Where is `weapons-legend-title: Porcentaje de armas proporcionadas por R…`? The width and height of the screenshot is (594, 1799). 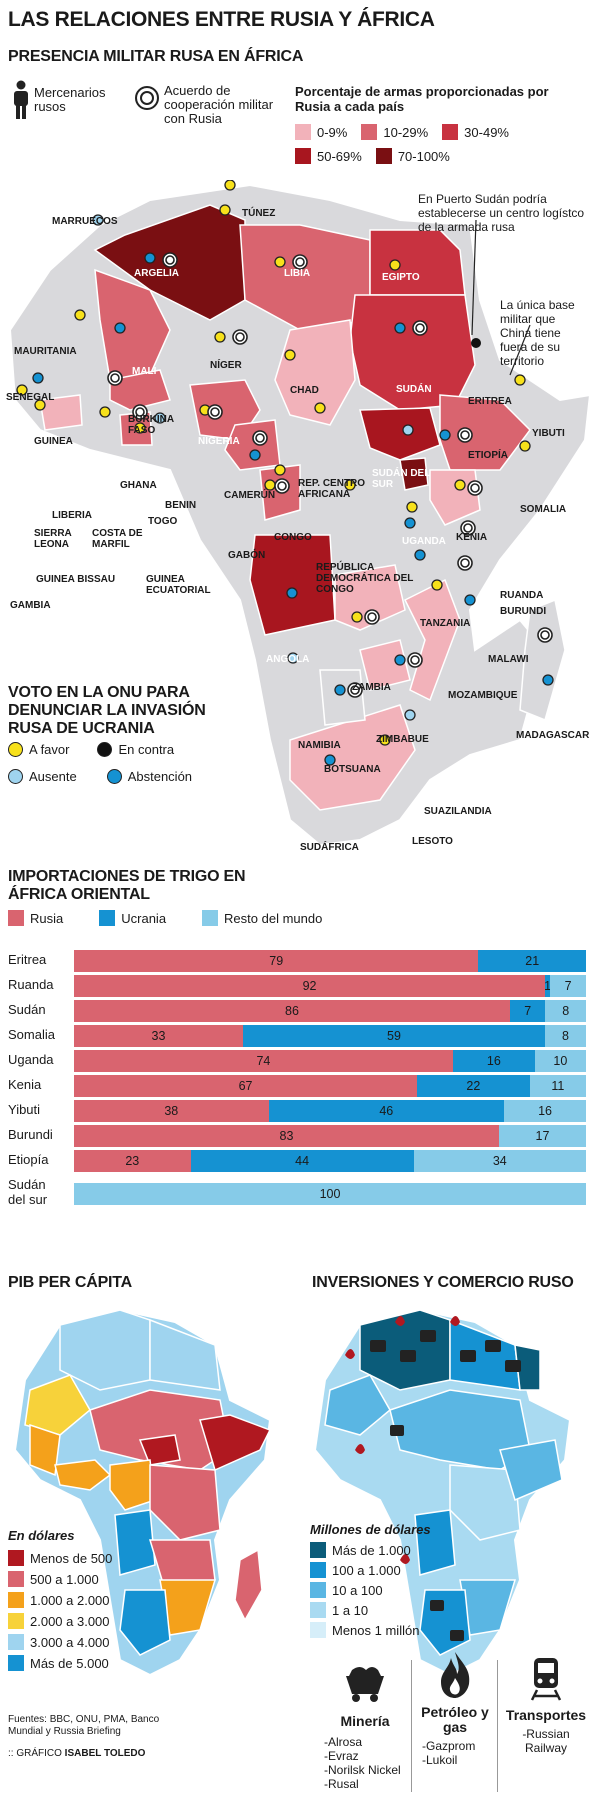 weapons-legend-title: Porcentaje de armas proporcionadas por R… is located at coordinates (422, 99).